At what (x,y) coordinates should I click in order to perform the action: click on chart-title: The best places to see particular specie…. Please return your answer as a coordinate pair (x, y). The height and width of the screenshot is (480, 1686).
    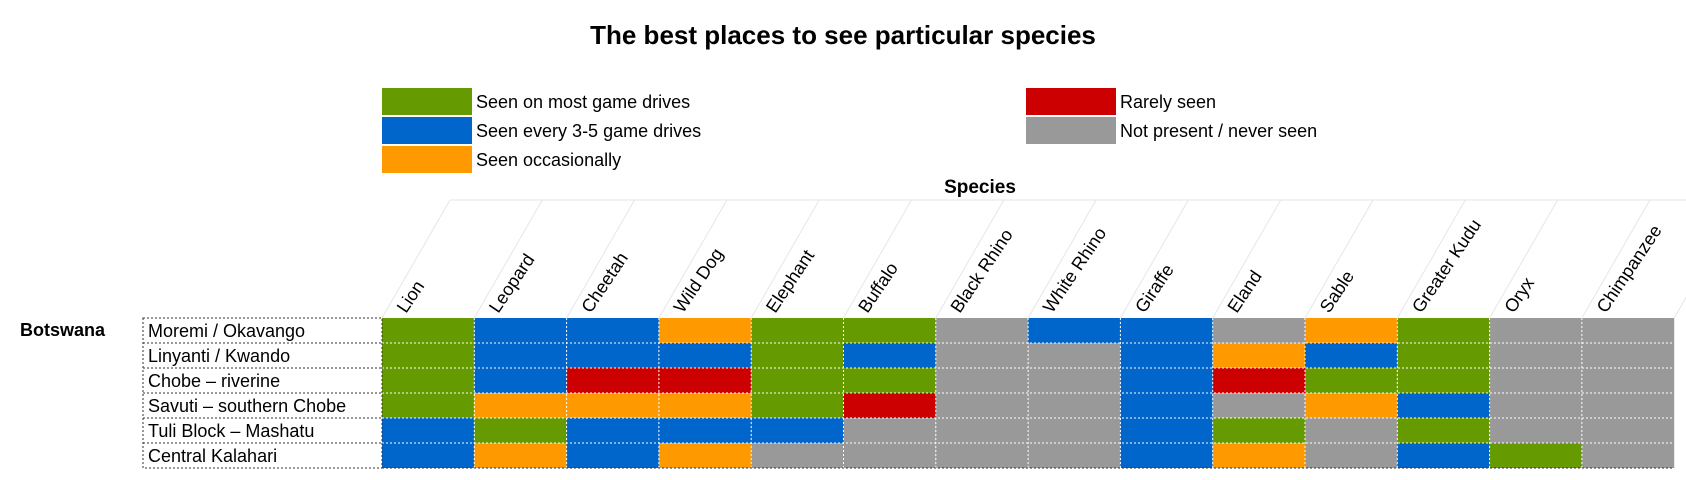
    Looking at the image, I should click on (843, 35).